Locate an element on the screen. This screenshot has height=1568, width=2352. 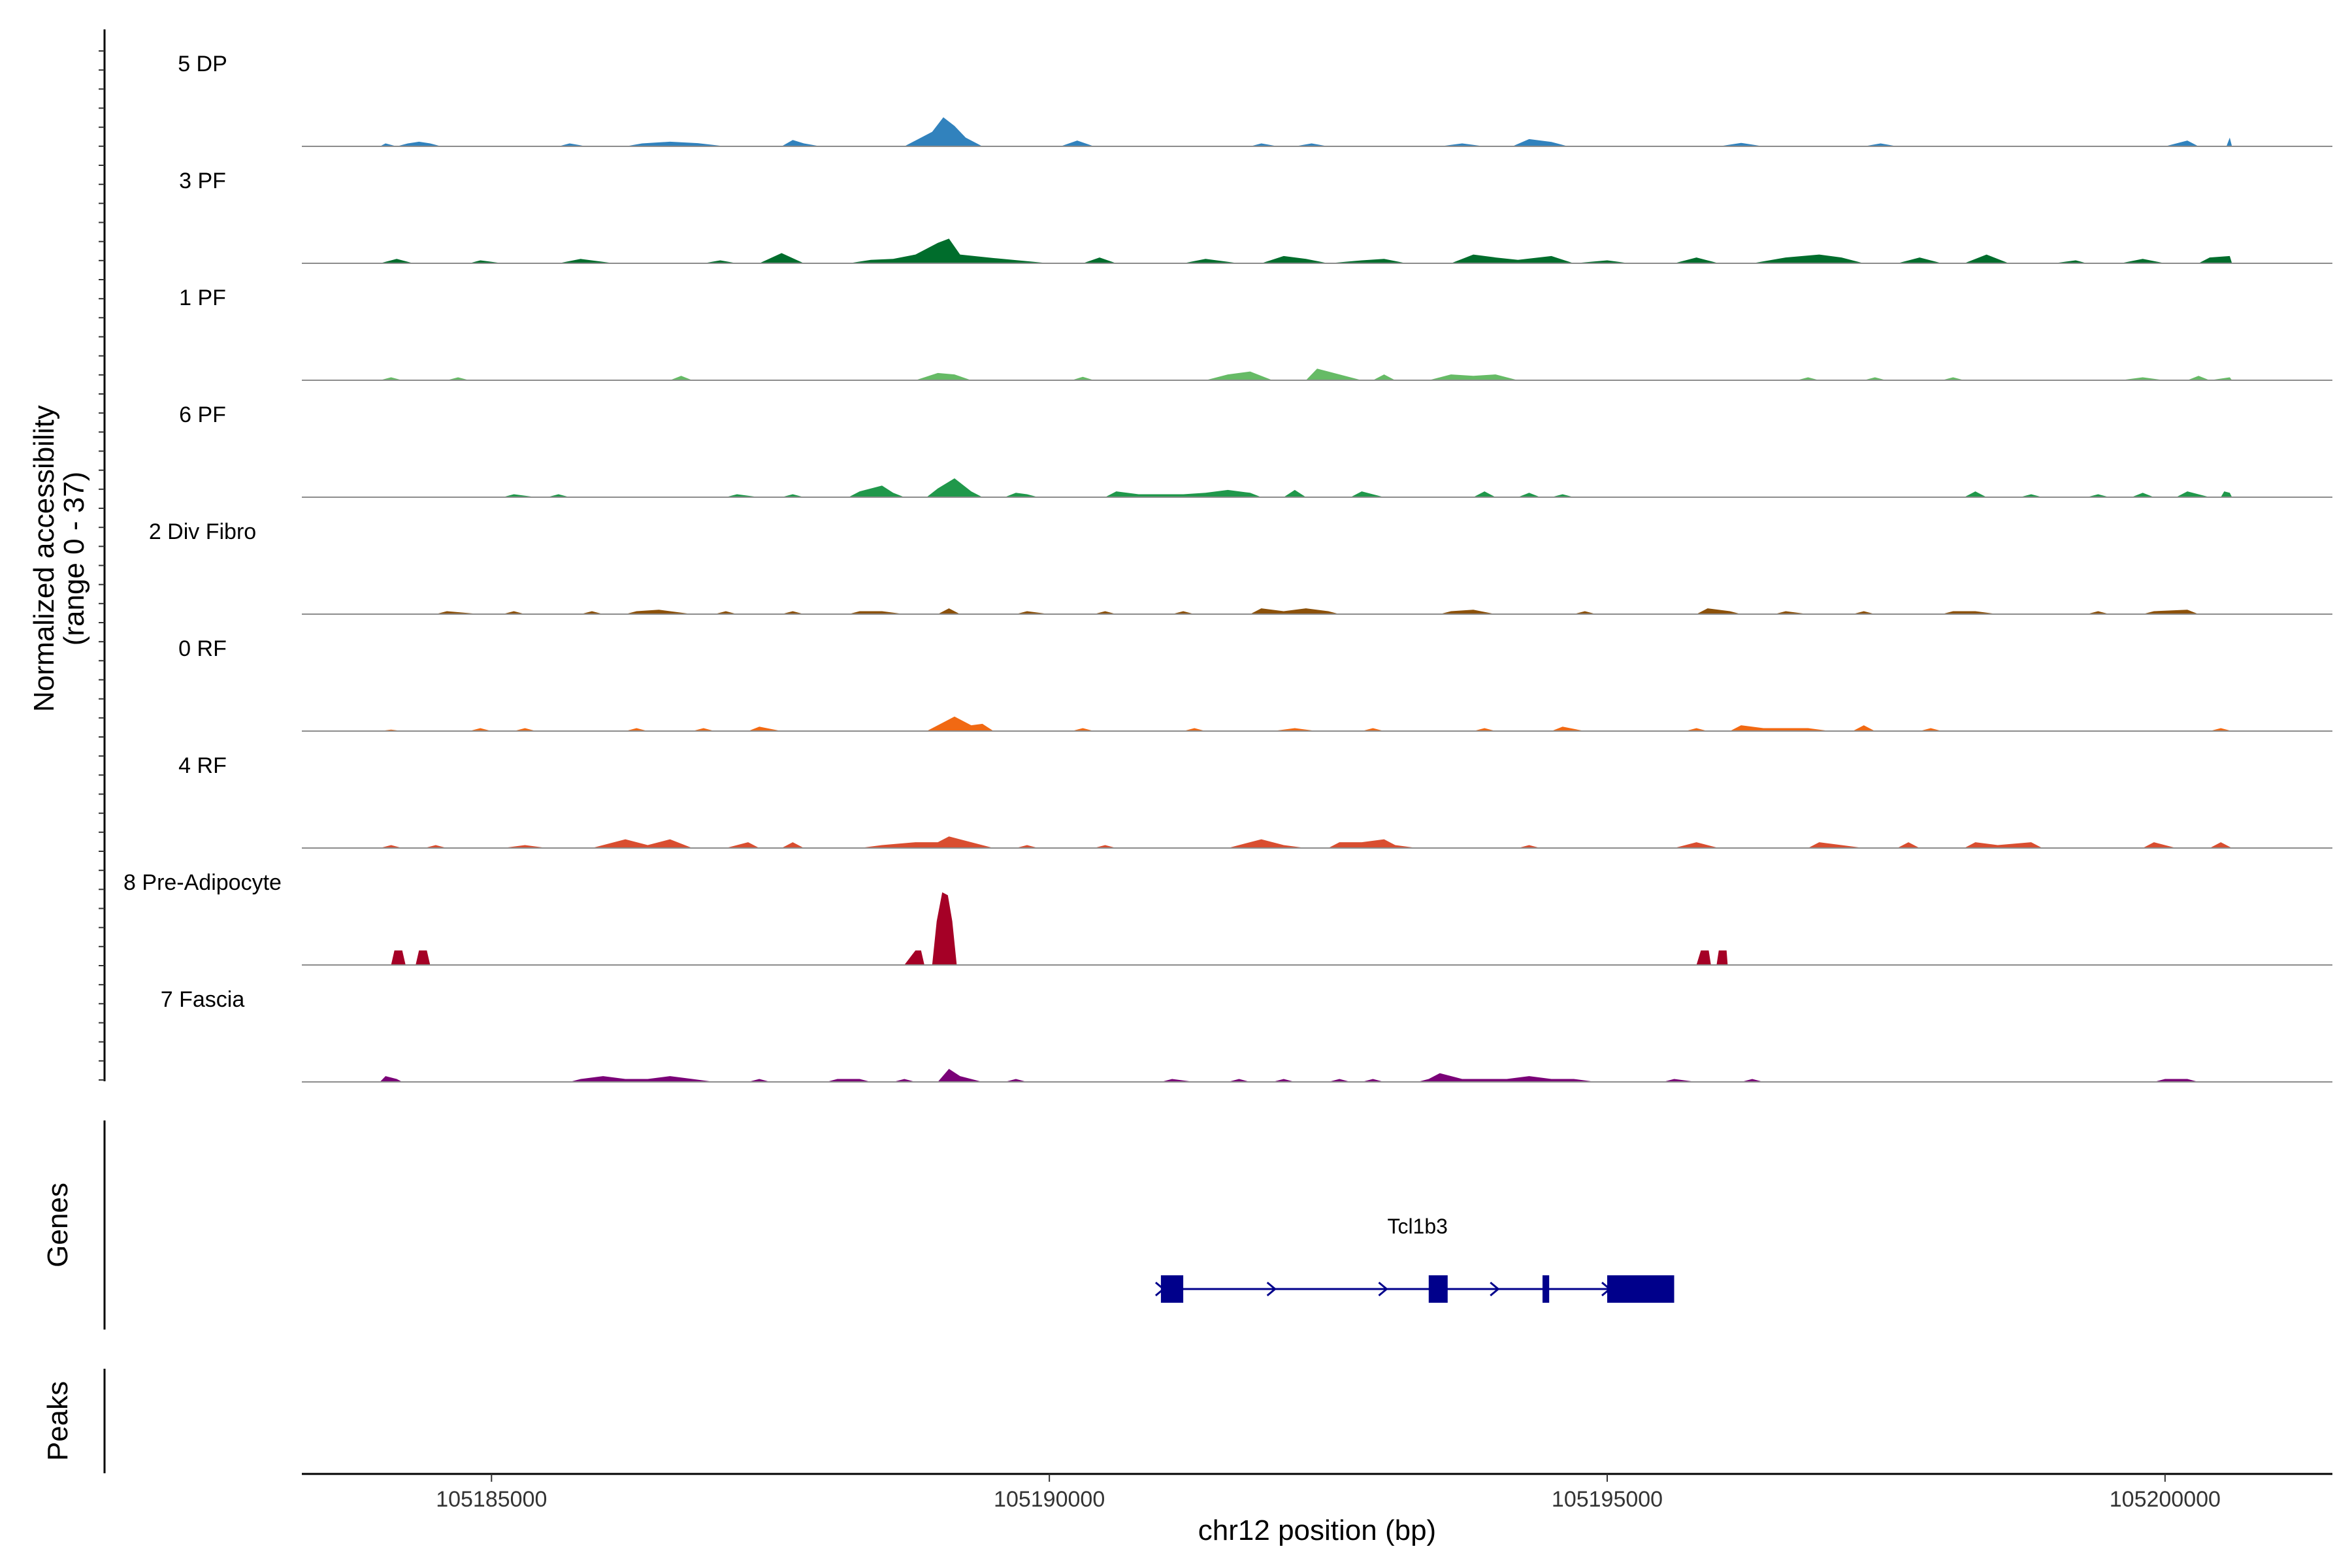
track-5-dp: 5 DP is located at coordinates (1255, 99).